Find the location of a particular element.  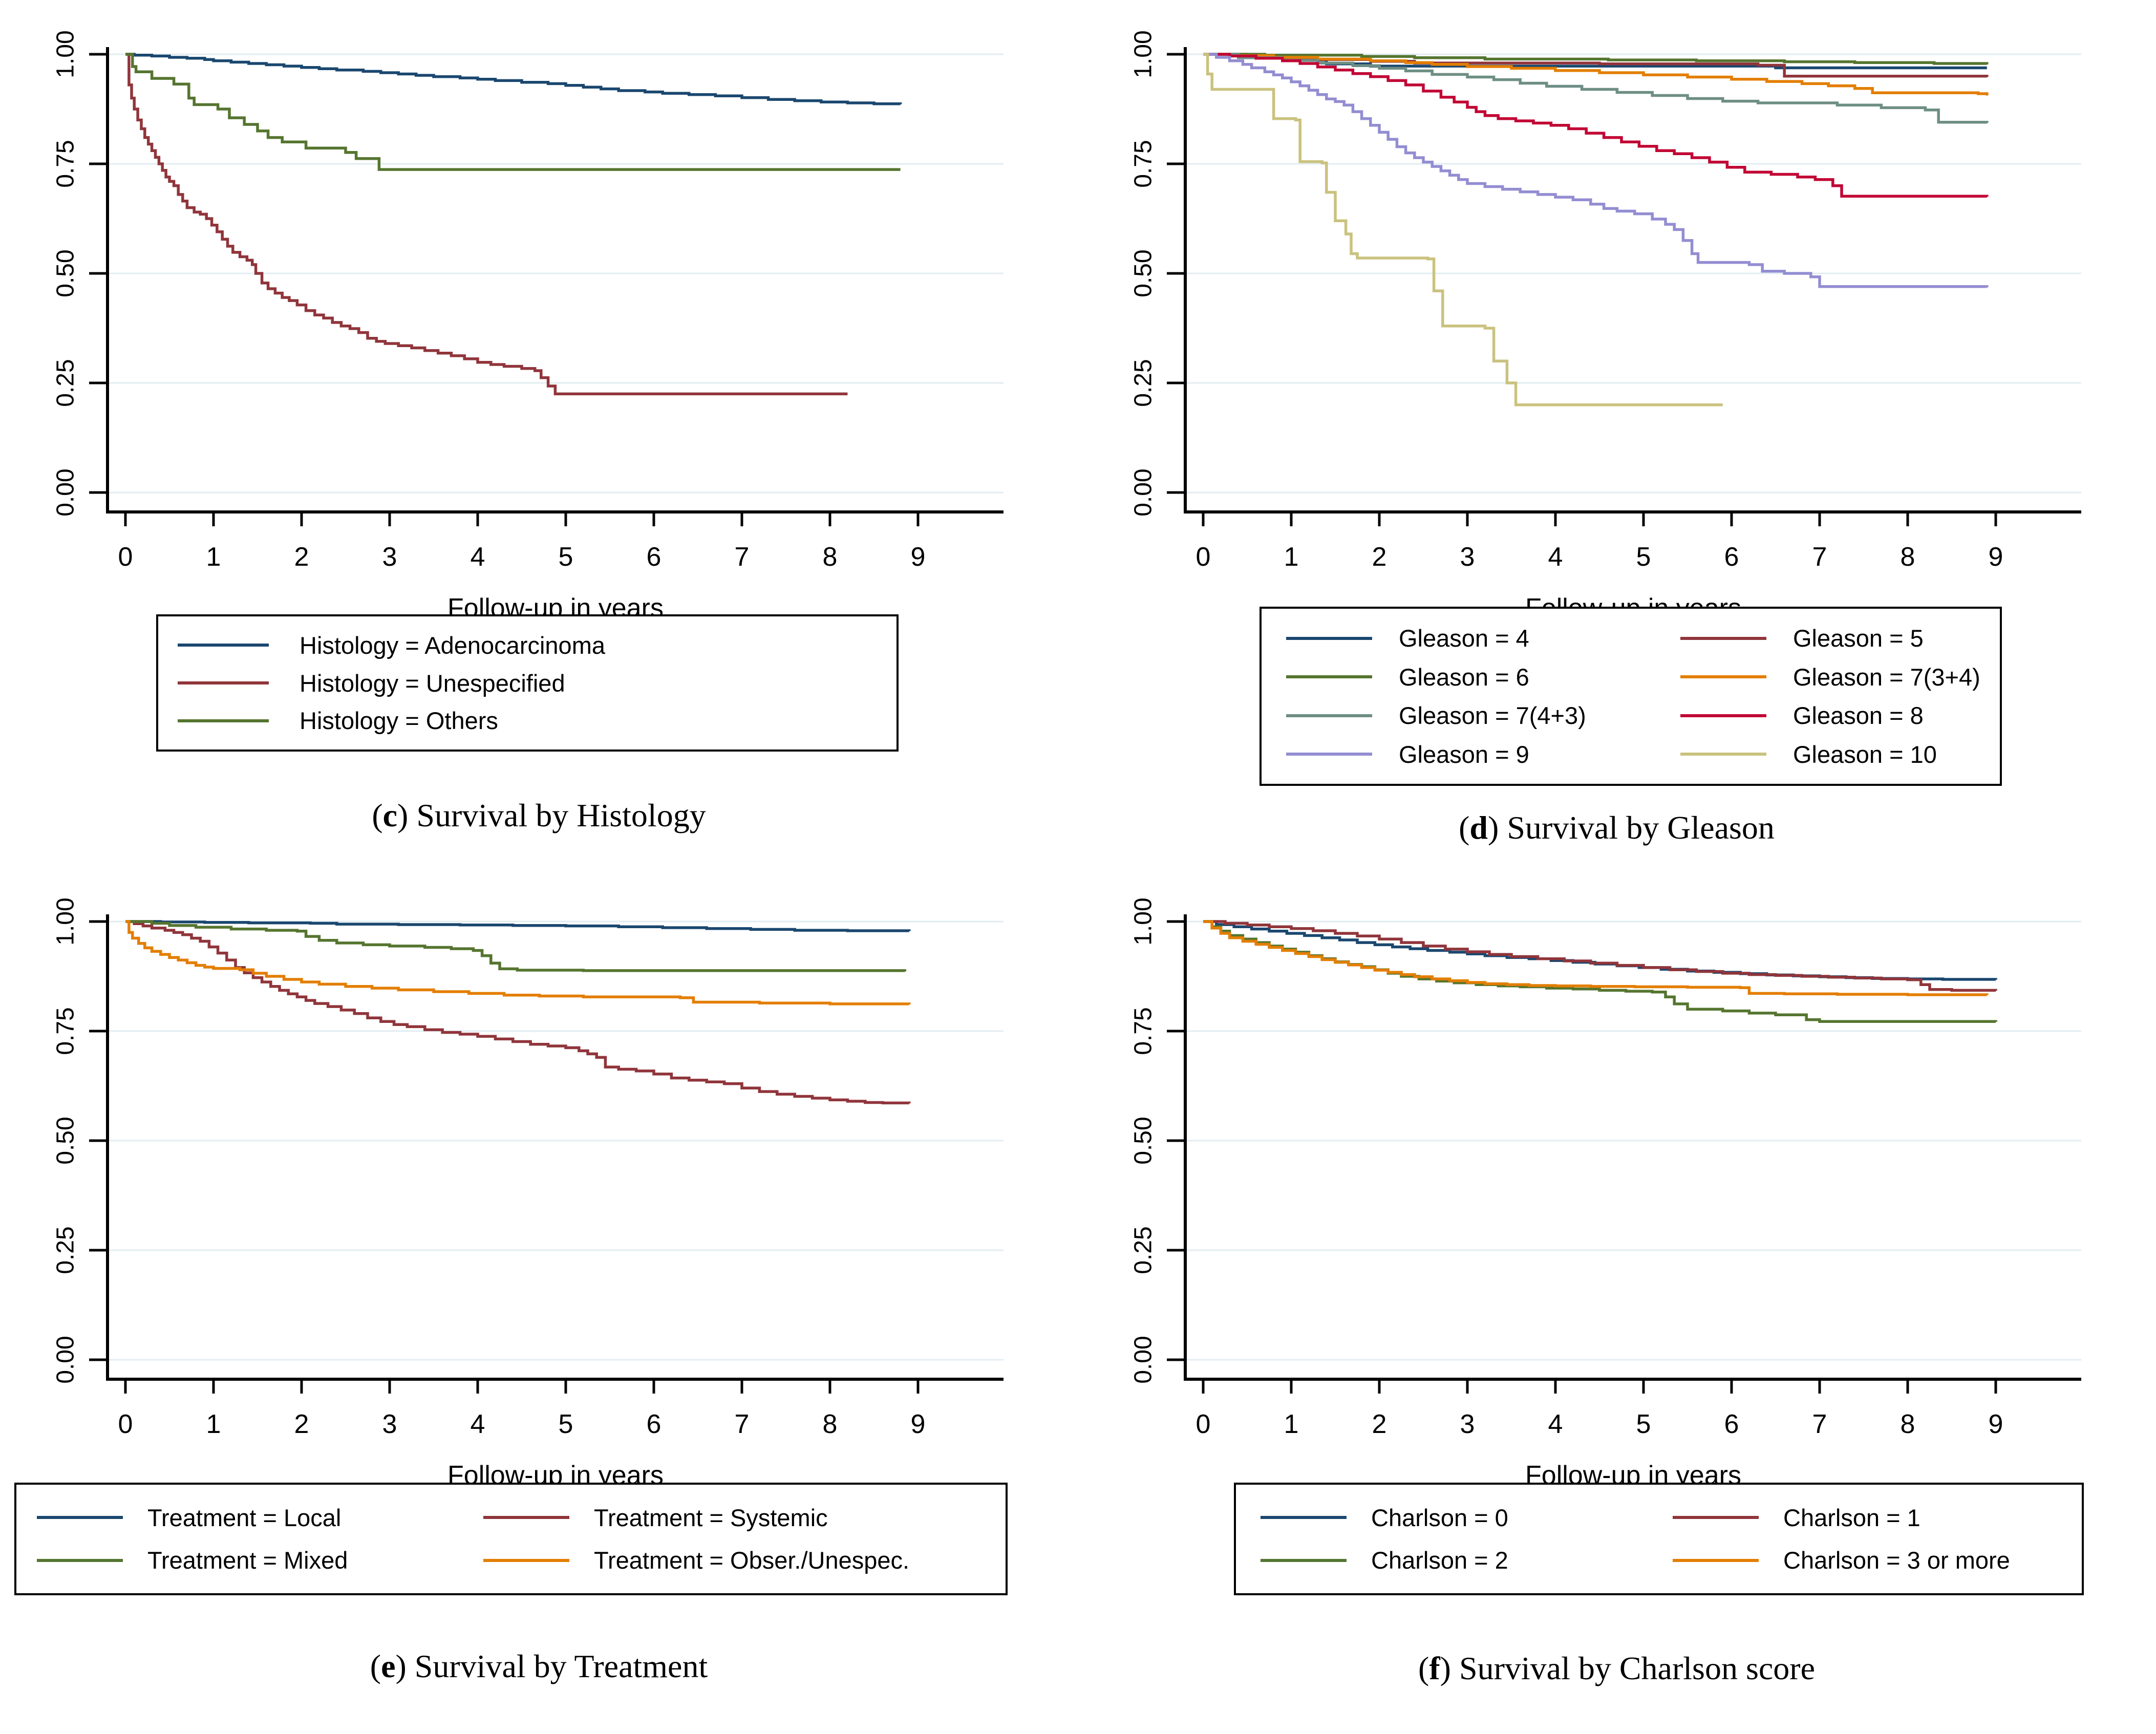

legend-item: Treatment = Systemic is located at coordinates (744, 1518).